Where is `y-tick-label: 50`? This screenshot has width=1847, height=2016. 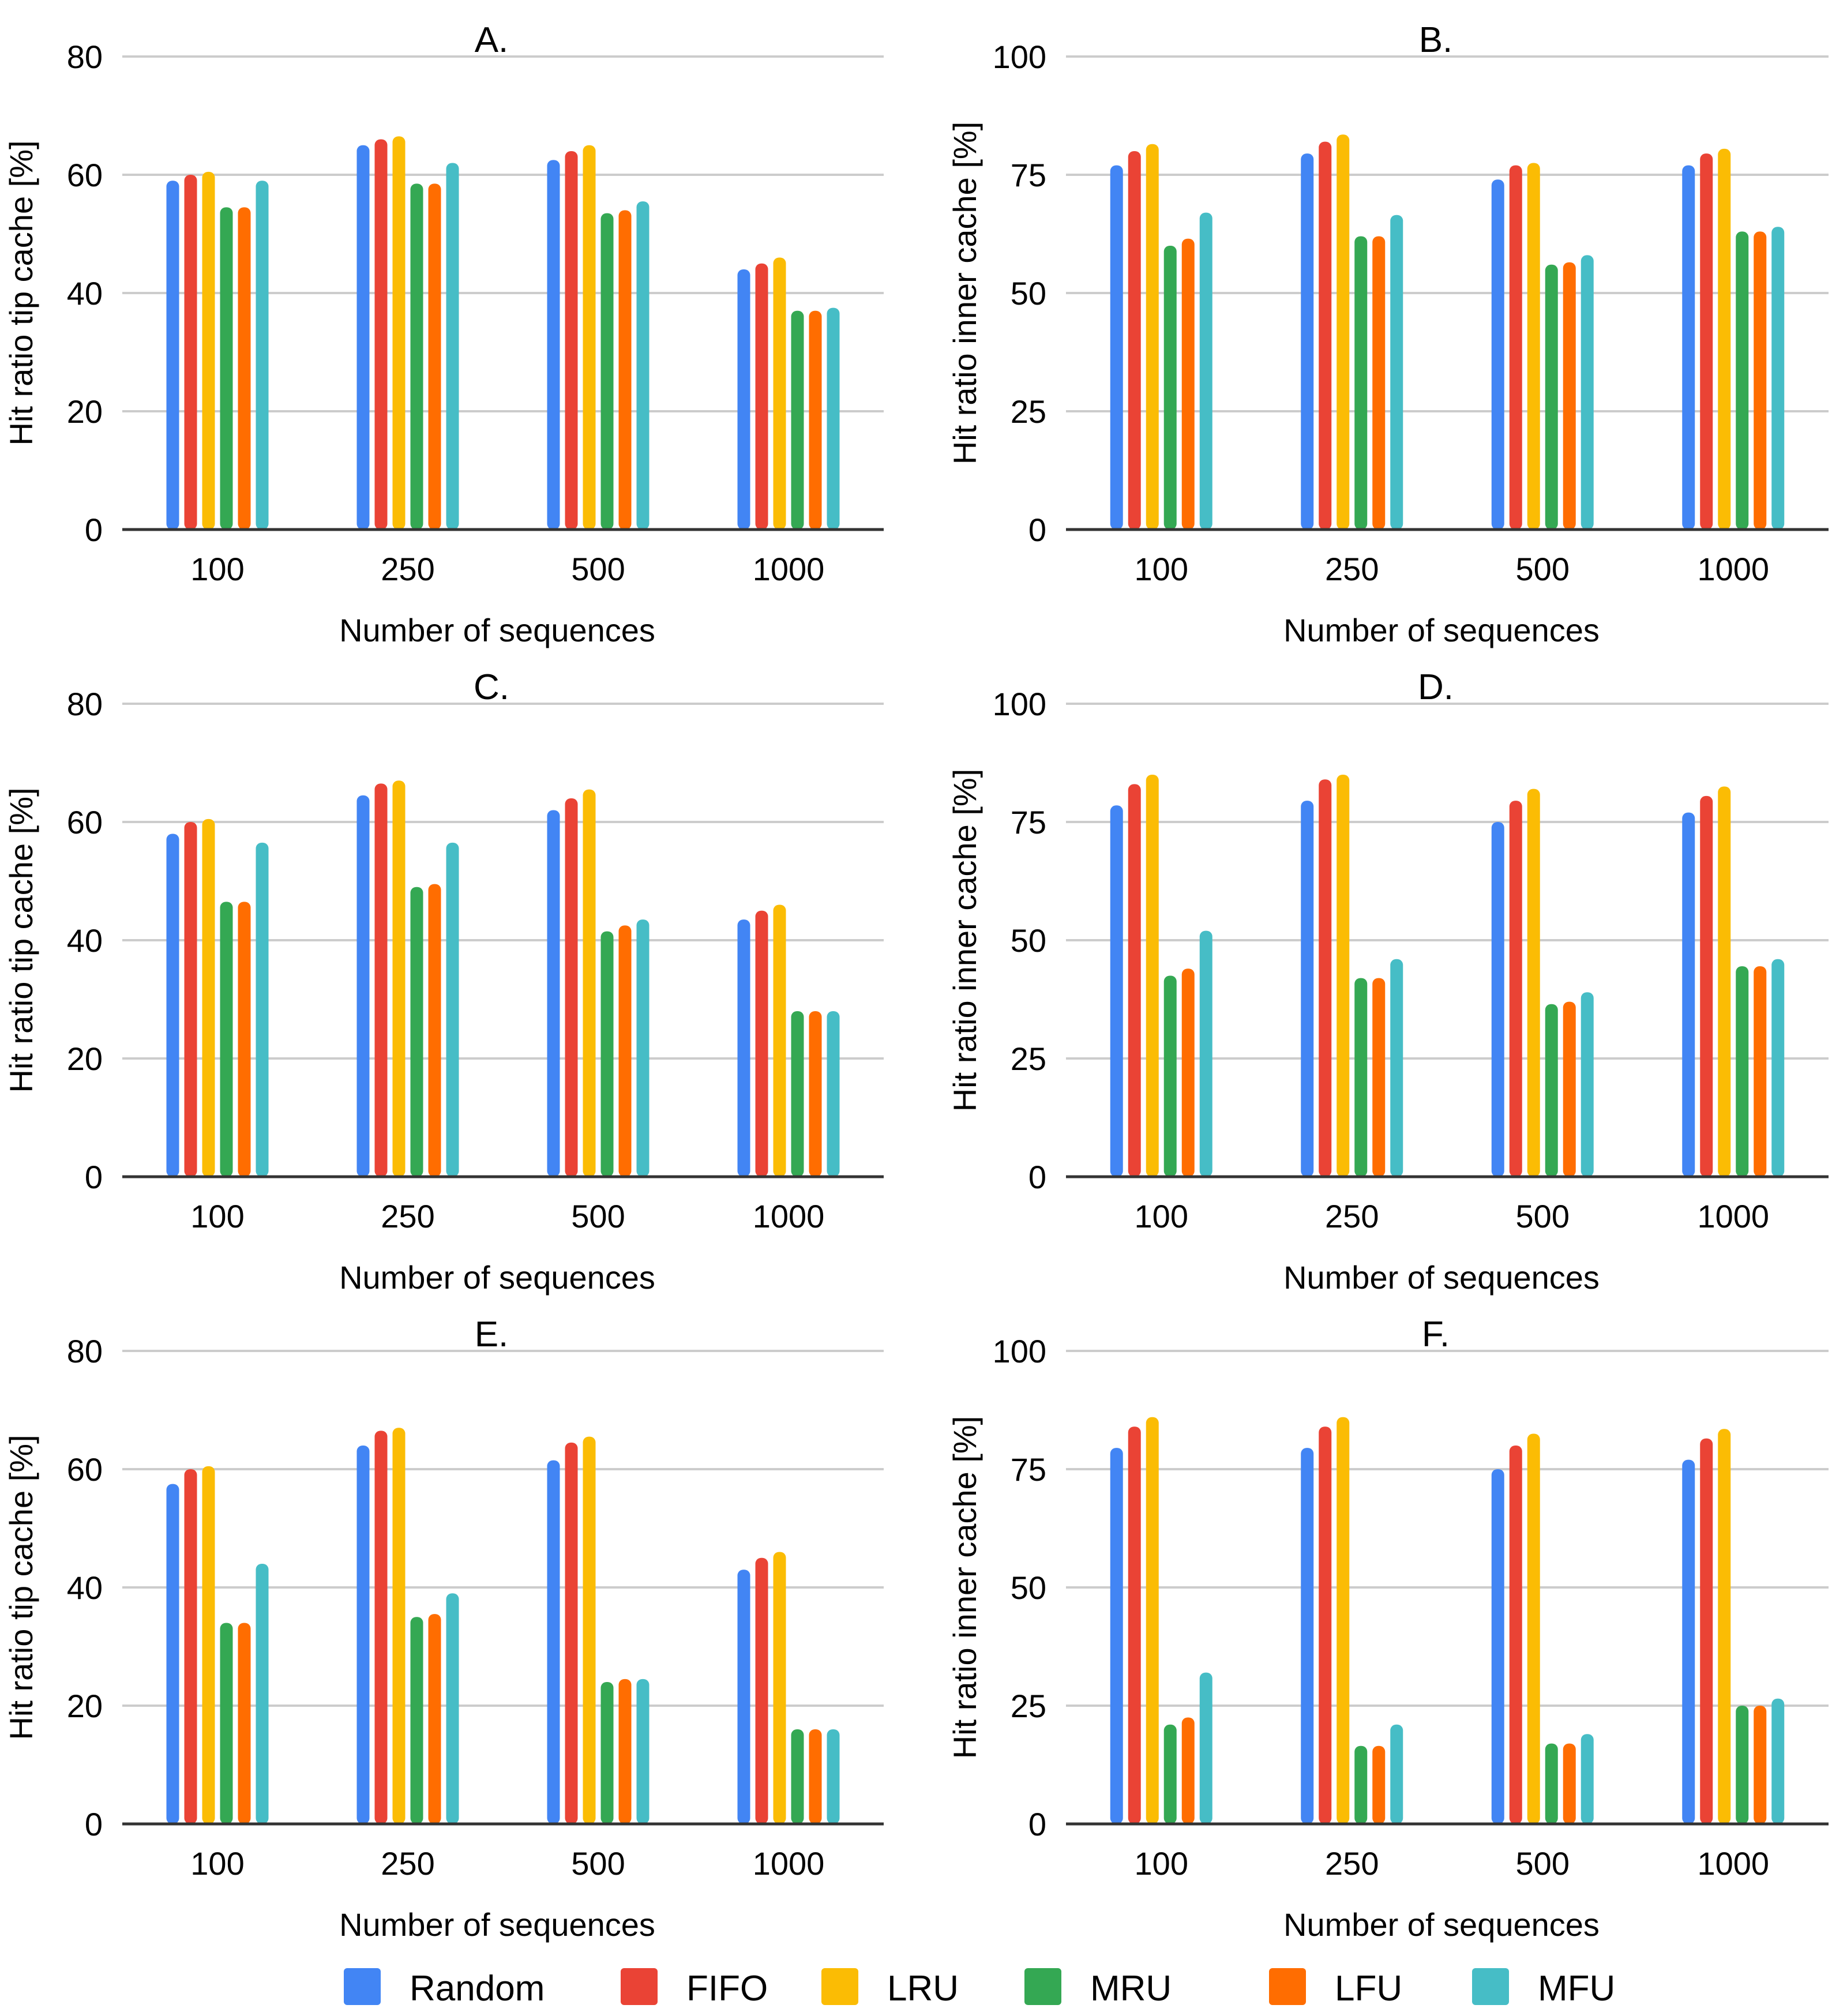
y-tick-label: 50 is located at coordinates (1028, 1588).